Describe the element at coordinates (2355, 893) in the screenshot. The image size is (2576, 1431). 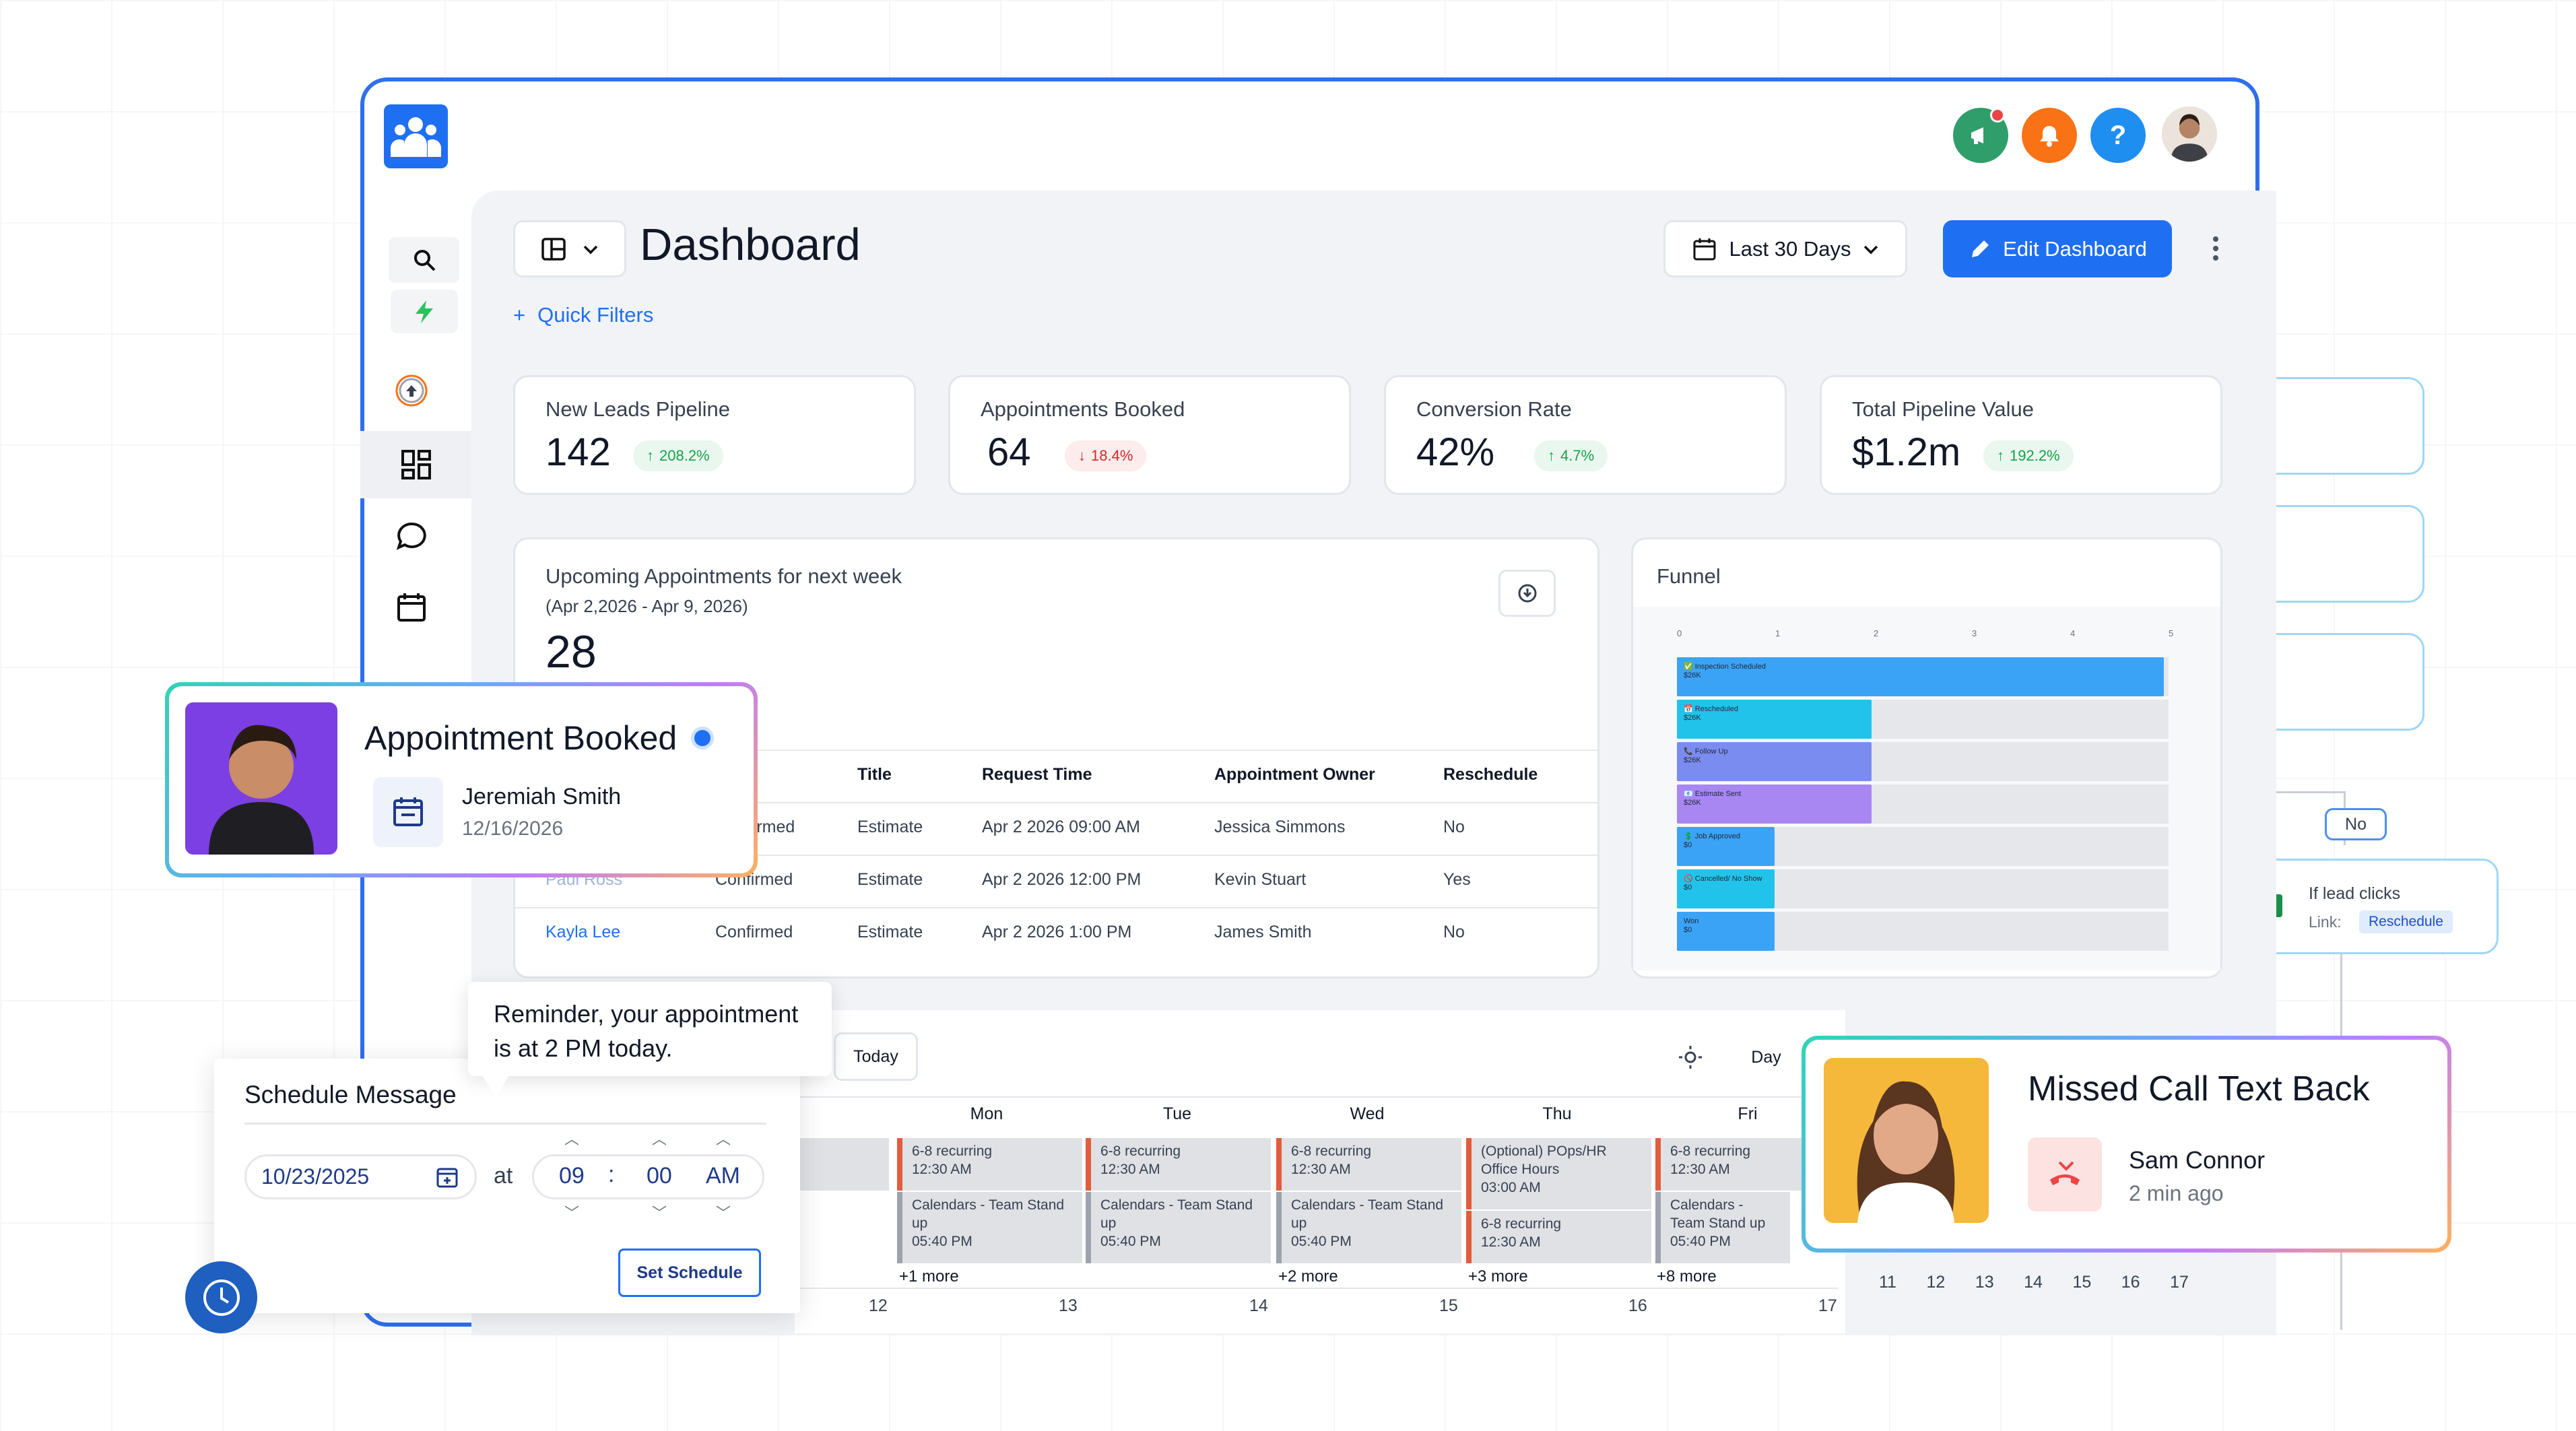
I see `lead-clicks-label: If lead clicks` at that location.